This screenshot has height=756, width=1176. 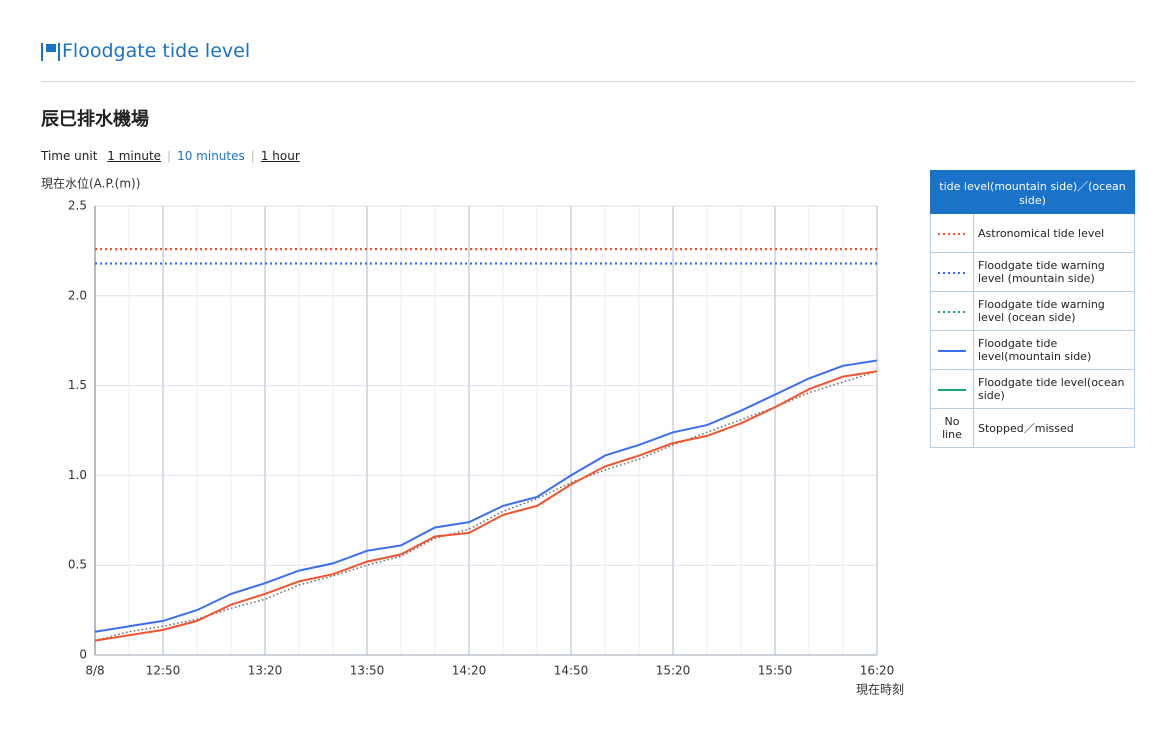 I want to click on legend-row: No line Stopped／missed, so click(x=1032, y=428).